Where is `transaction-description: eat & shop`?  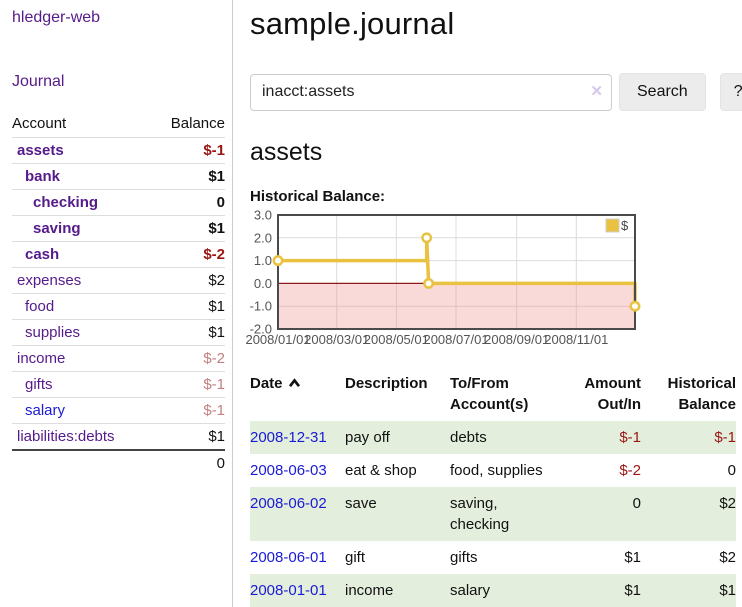 transaction-description: eat & shop is located at coordinates (381, 470).